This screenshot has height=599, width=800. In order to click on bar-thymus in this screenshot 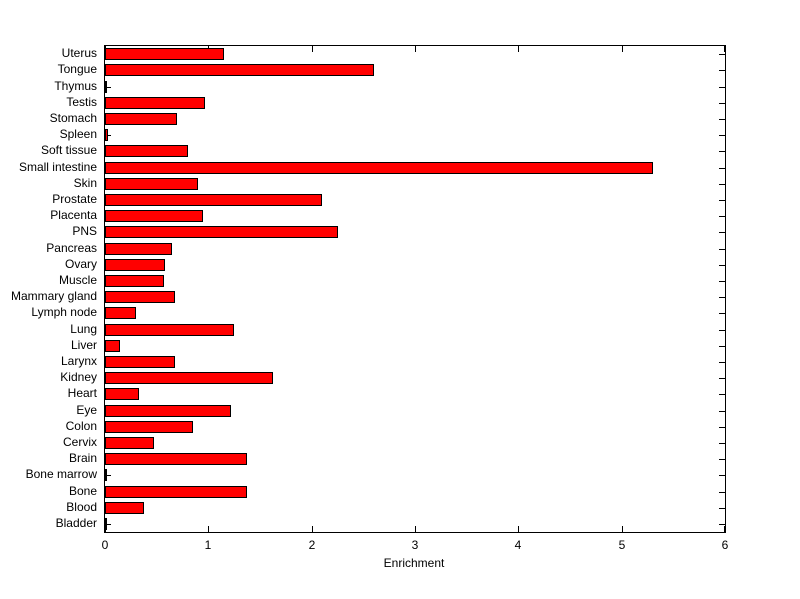, I will do `click(106, 87)`.